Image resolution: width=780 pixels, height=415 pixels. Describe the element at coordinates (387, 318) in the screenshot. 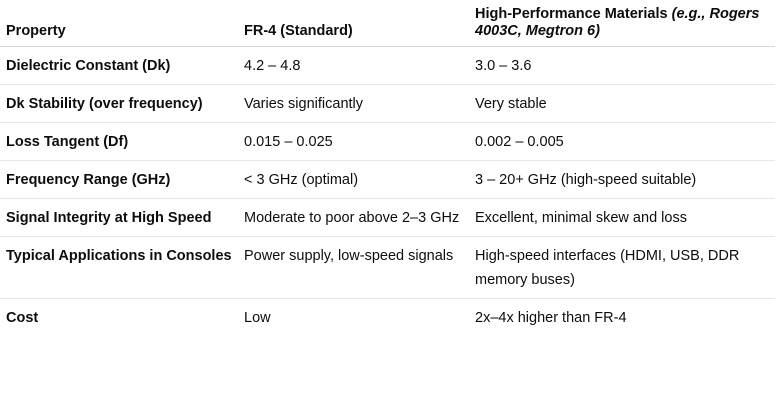

I see `table-row: Cost Low 2x–4x higher than FR-4` at that location.